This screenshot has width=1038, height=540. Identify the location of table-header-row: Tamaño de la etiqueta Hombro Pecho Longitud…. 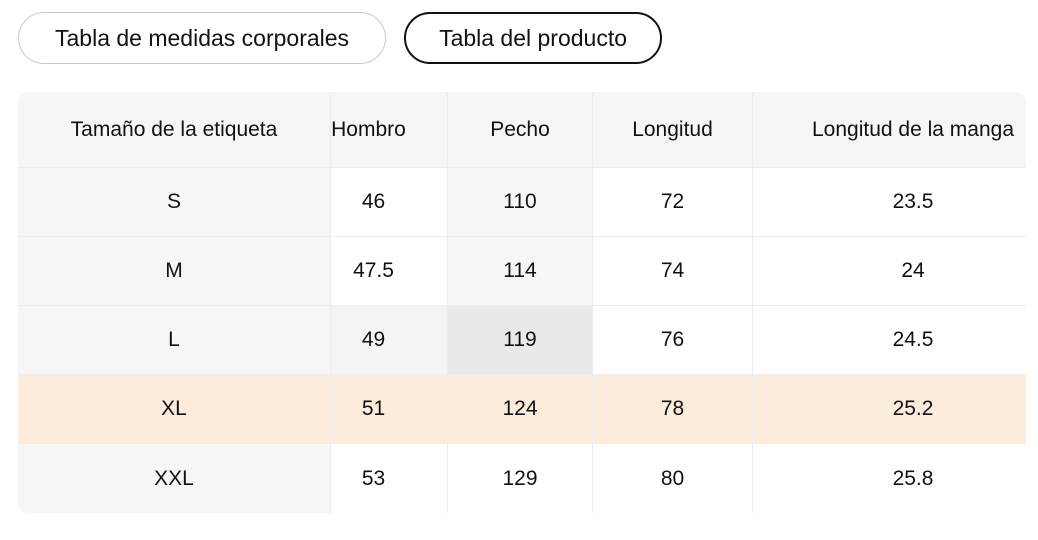
(522, 130).